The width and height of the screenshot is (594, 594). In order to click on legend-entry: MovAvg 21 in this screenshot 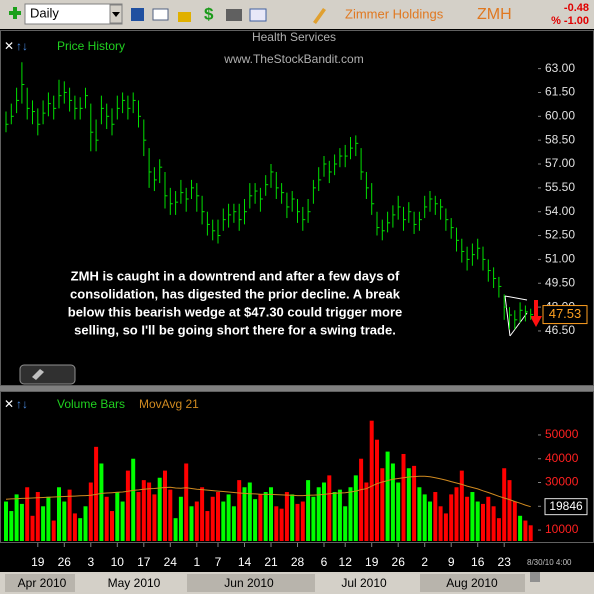, I will do `click(169, 404)`.